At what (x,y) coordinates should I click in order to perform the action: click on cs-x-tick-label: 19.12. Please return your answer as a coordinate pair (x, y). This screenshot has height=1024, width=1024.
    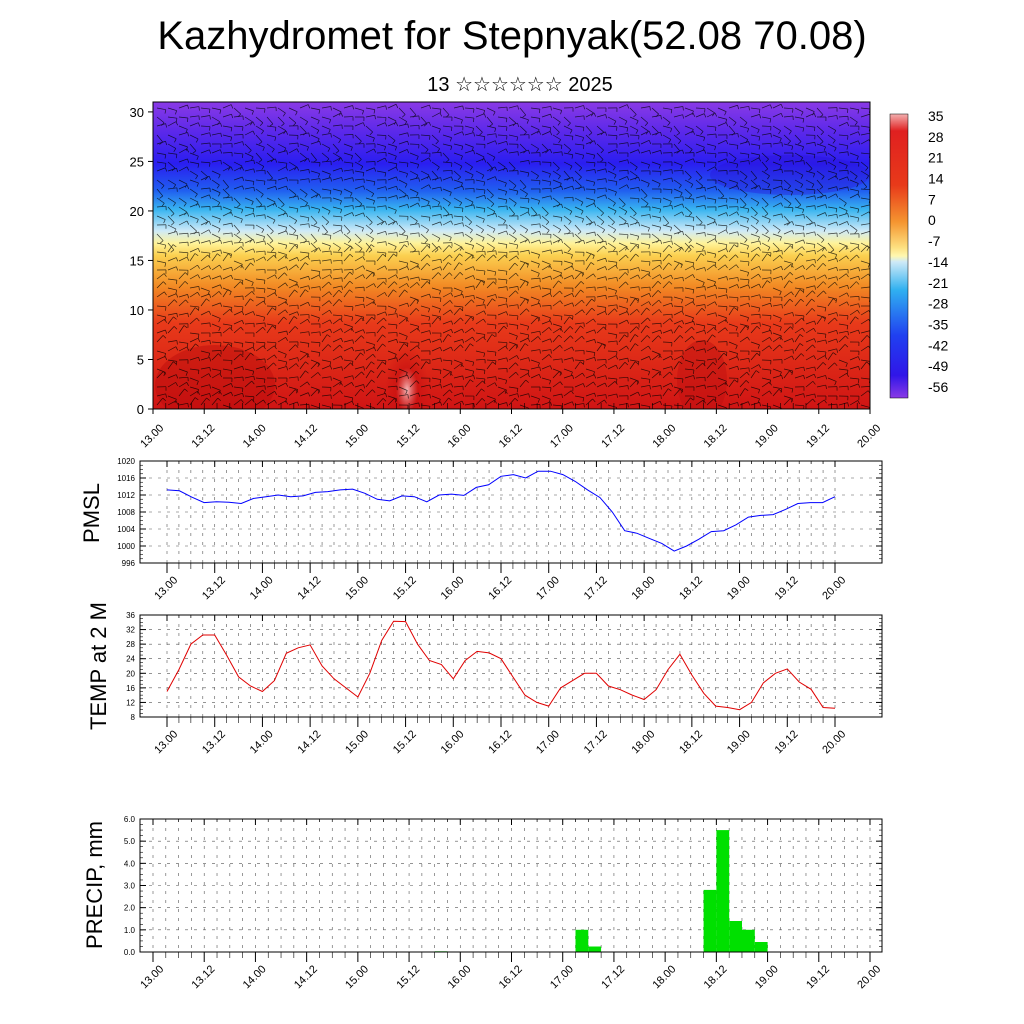
    Looking at the image, I should click on (818, 436).